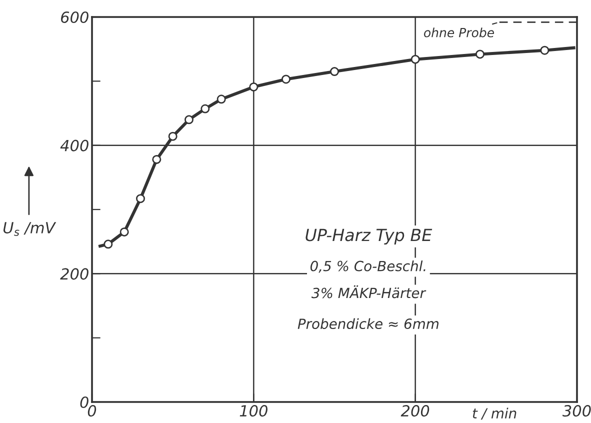 The width and height of the screenshot is (591, 423). What do you see at coordinates (74, 274) in the screenshot?
I see `y-tick-label: 200` at bounding box center [74, 274].